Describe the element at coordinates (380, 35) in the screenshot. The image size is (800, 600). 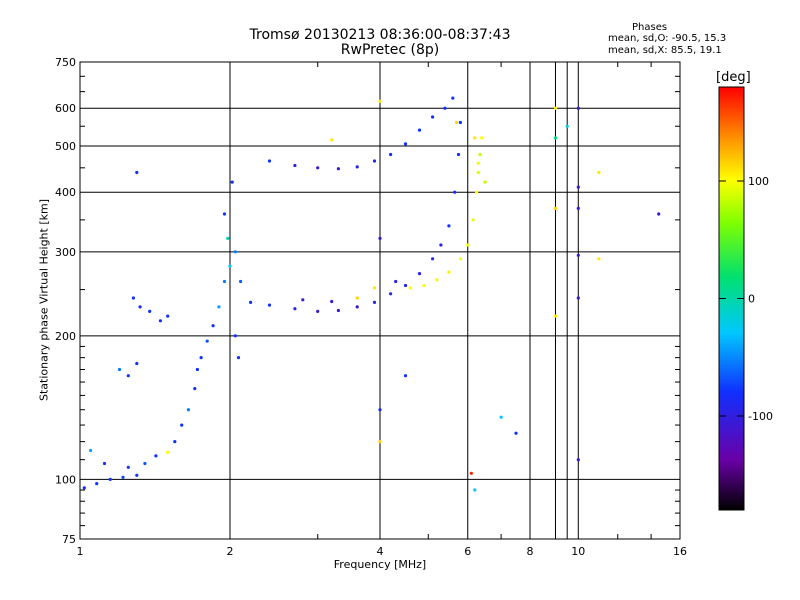
I see `chart-title: Tromsø 20130213 08:36:00-08:37:43` at that location.